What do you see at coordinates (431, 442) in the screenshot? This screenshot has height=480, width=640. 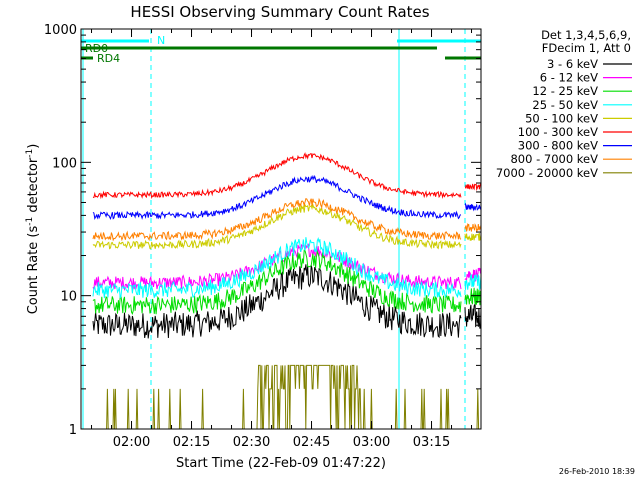 I see `x-tick-label-03-15: 03:15` at bounding box center [431, 442].